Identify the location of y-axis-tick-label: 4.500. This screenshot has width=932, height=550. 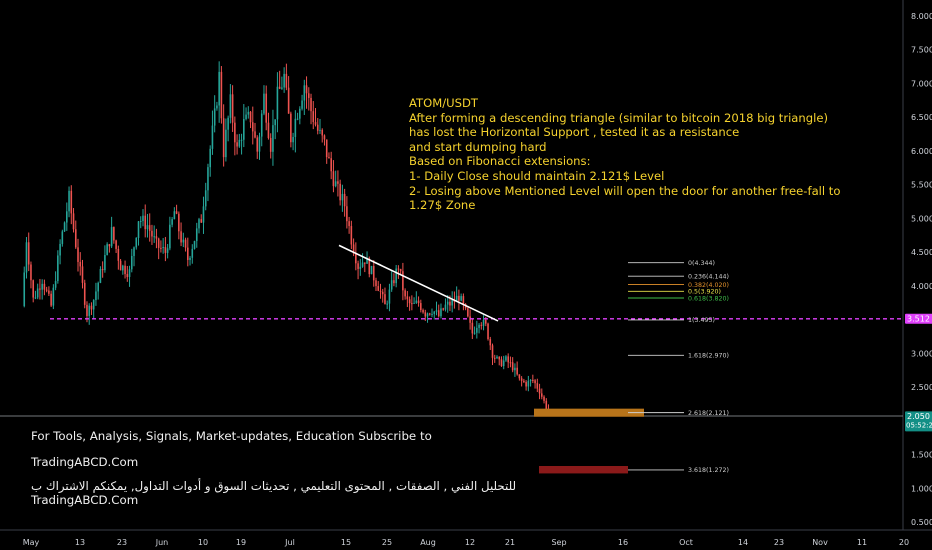
(921, 252).